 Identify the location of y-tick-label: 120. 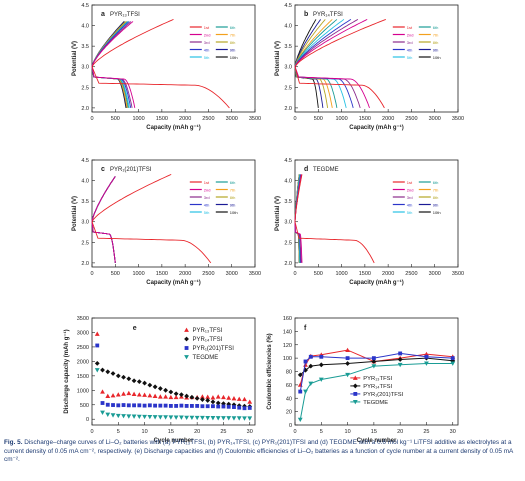
(287, 346).